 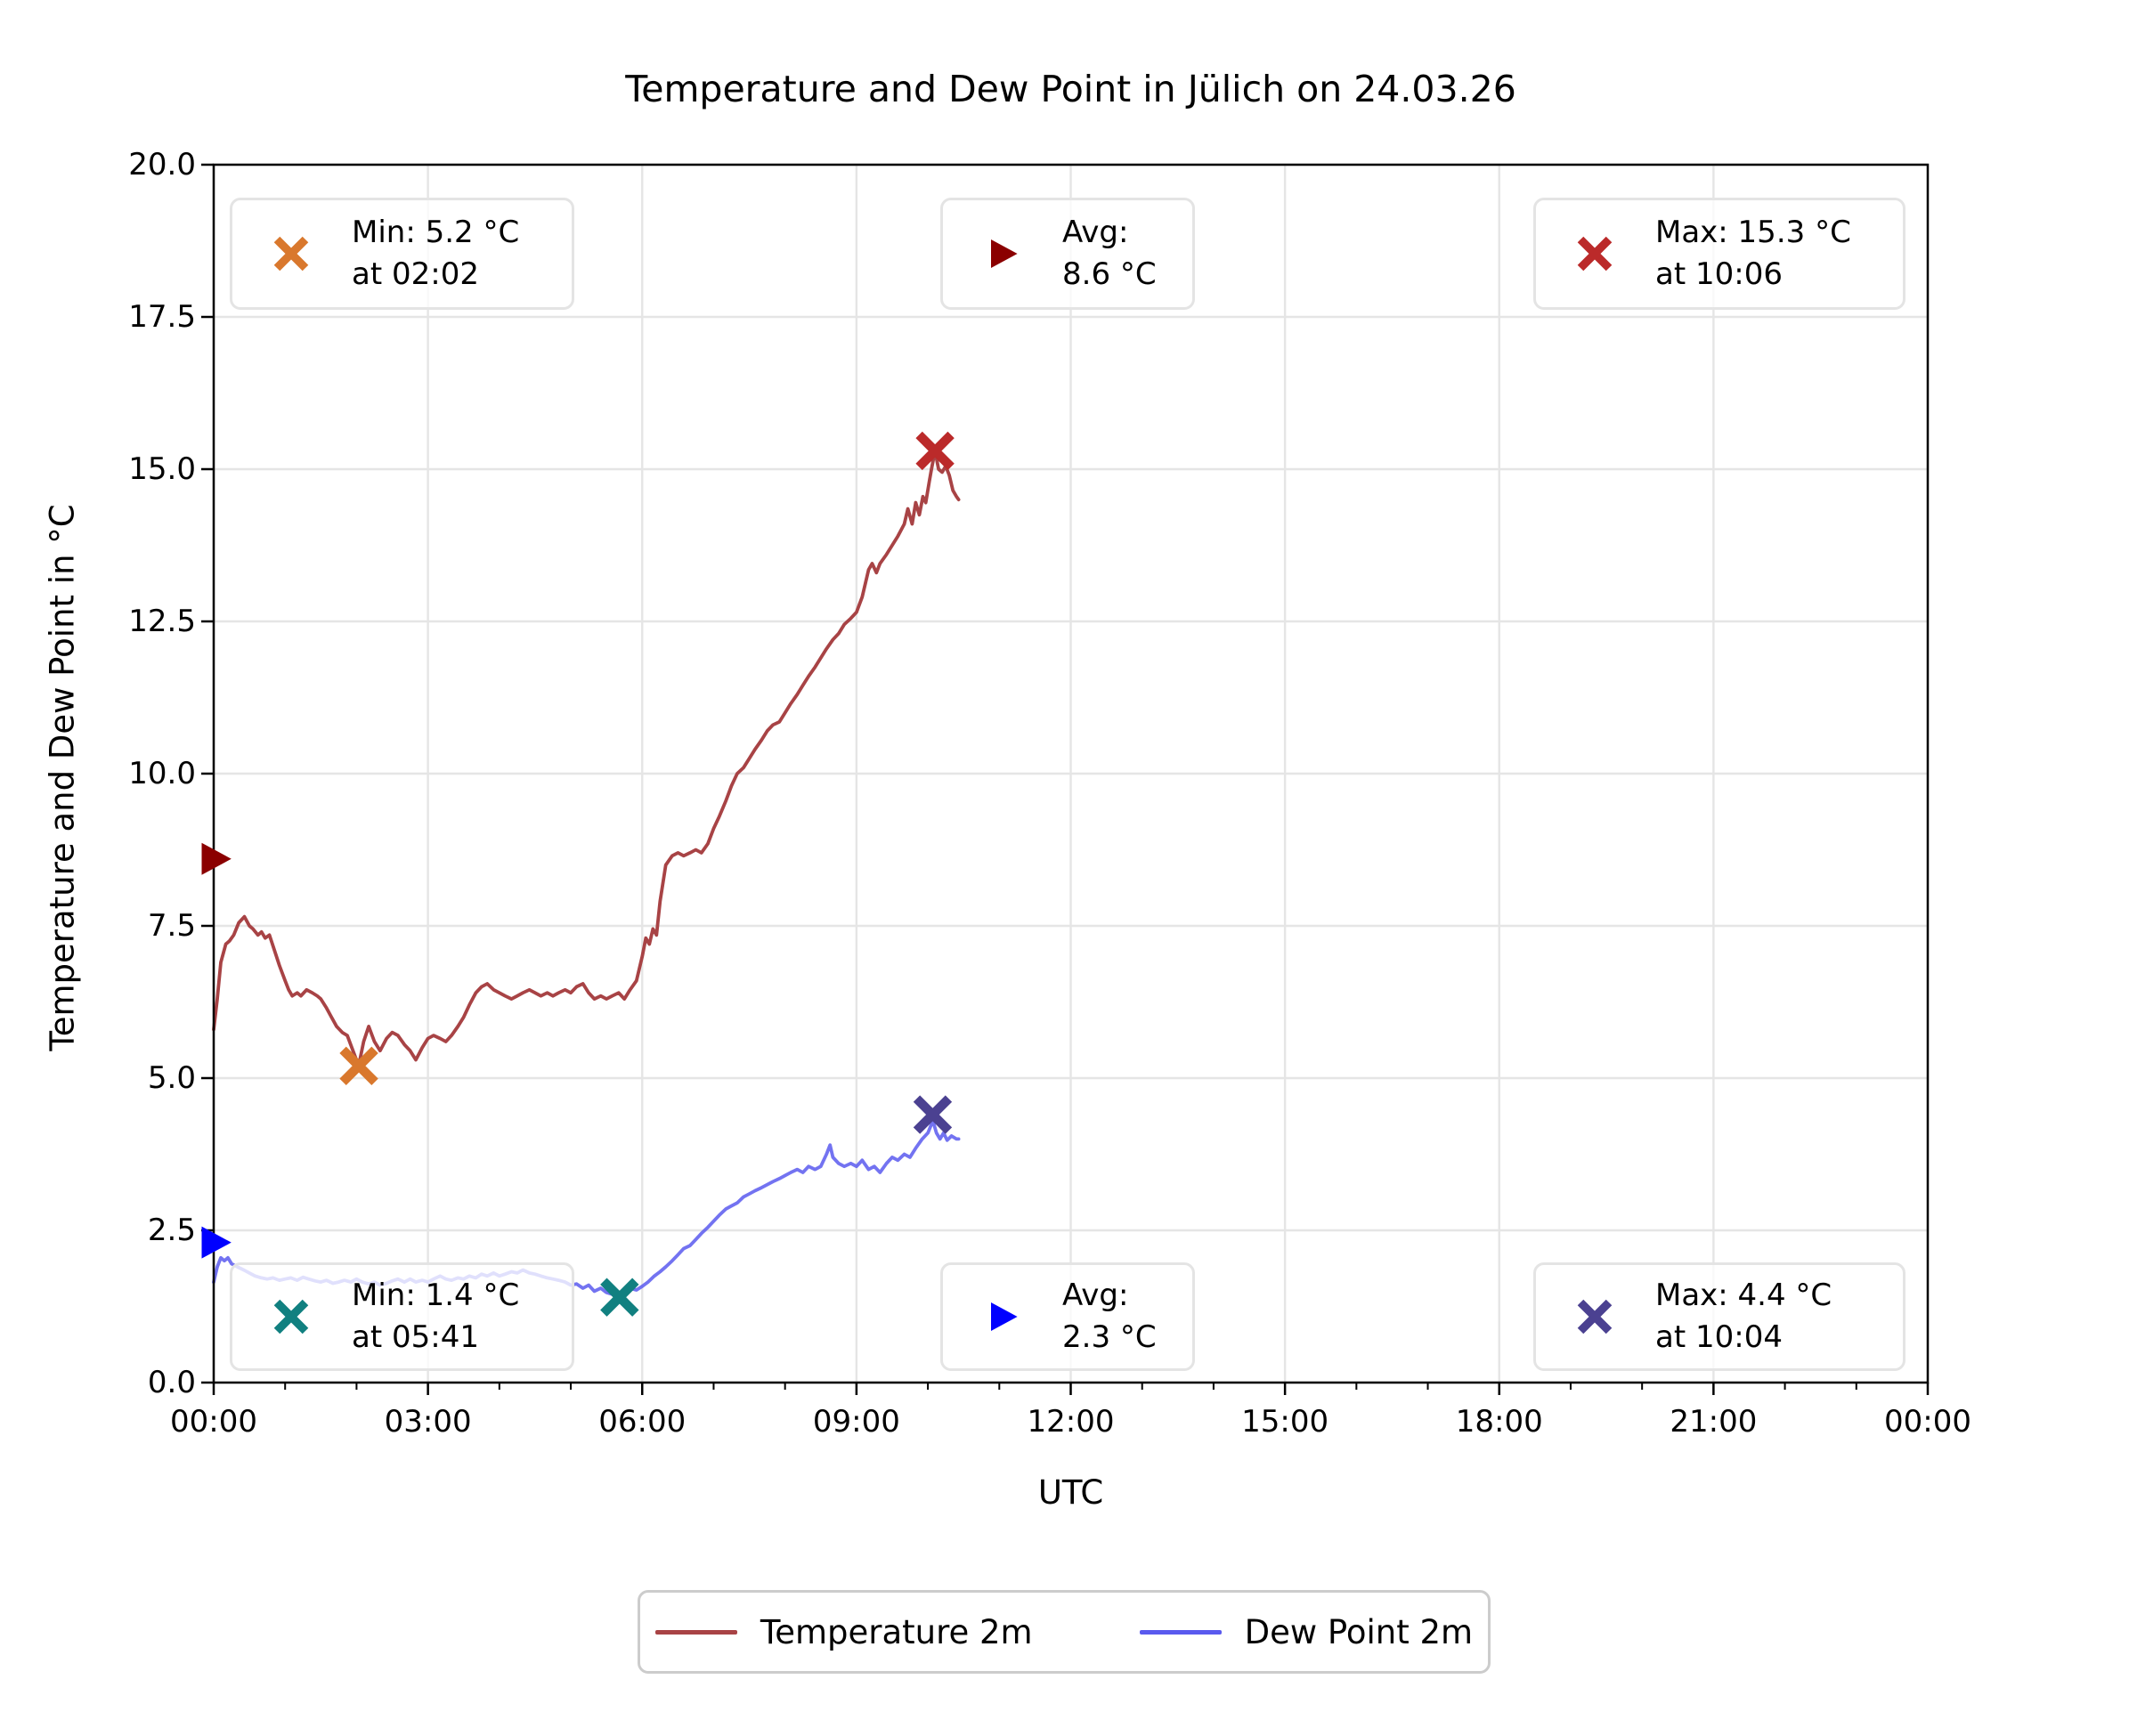 I want to click on annotation-line: at 10:04, so click(x=1719, y=1337).